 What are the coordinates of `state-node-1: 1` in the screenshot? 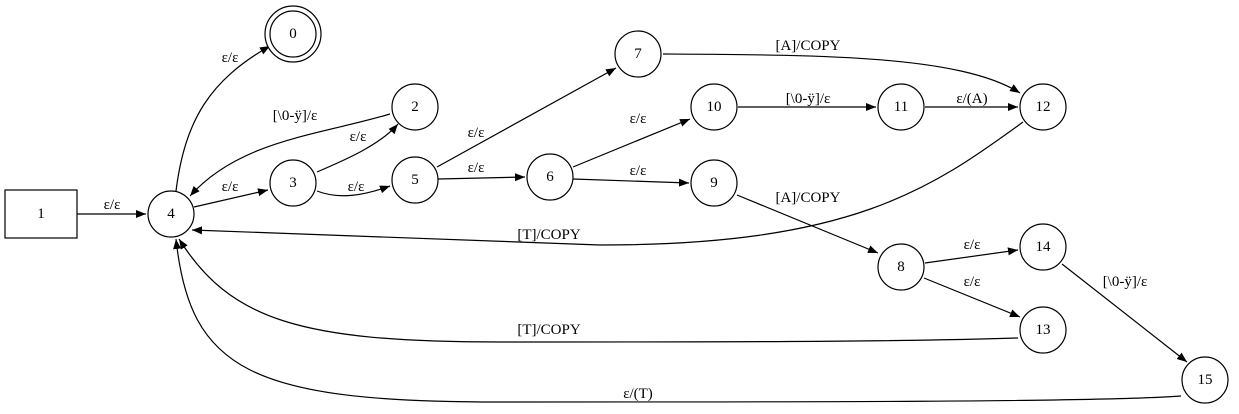 It's located at (41, 214).